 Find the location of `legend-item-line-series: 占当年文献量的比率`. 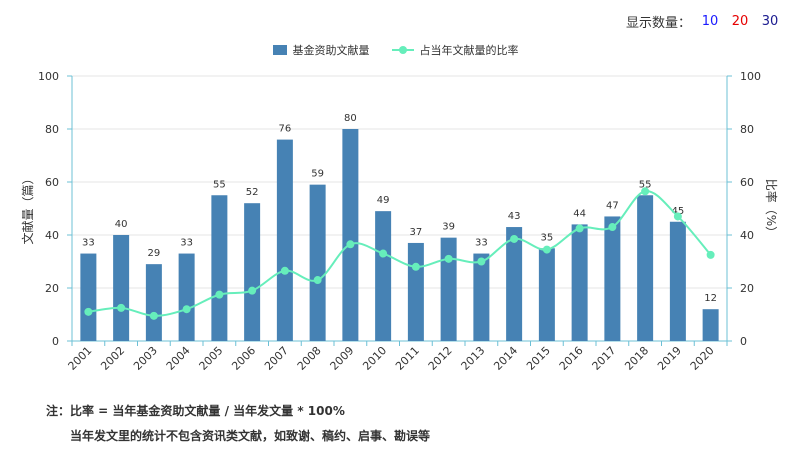

legend-item-line-series: 占当年文献量的比率 is located at coordinates (455, 50).